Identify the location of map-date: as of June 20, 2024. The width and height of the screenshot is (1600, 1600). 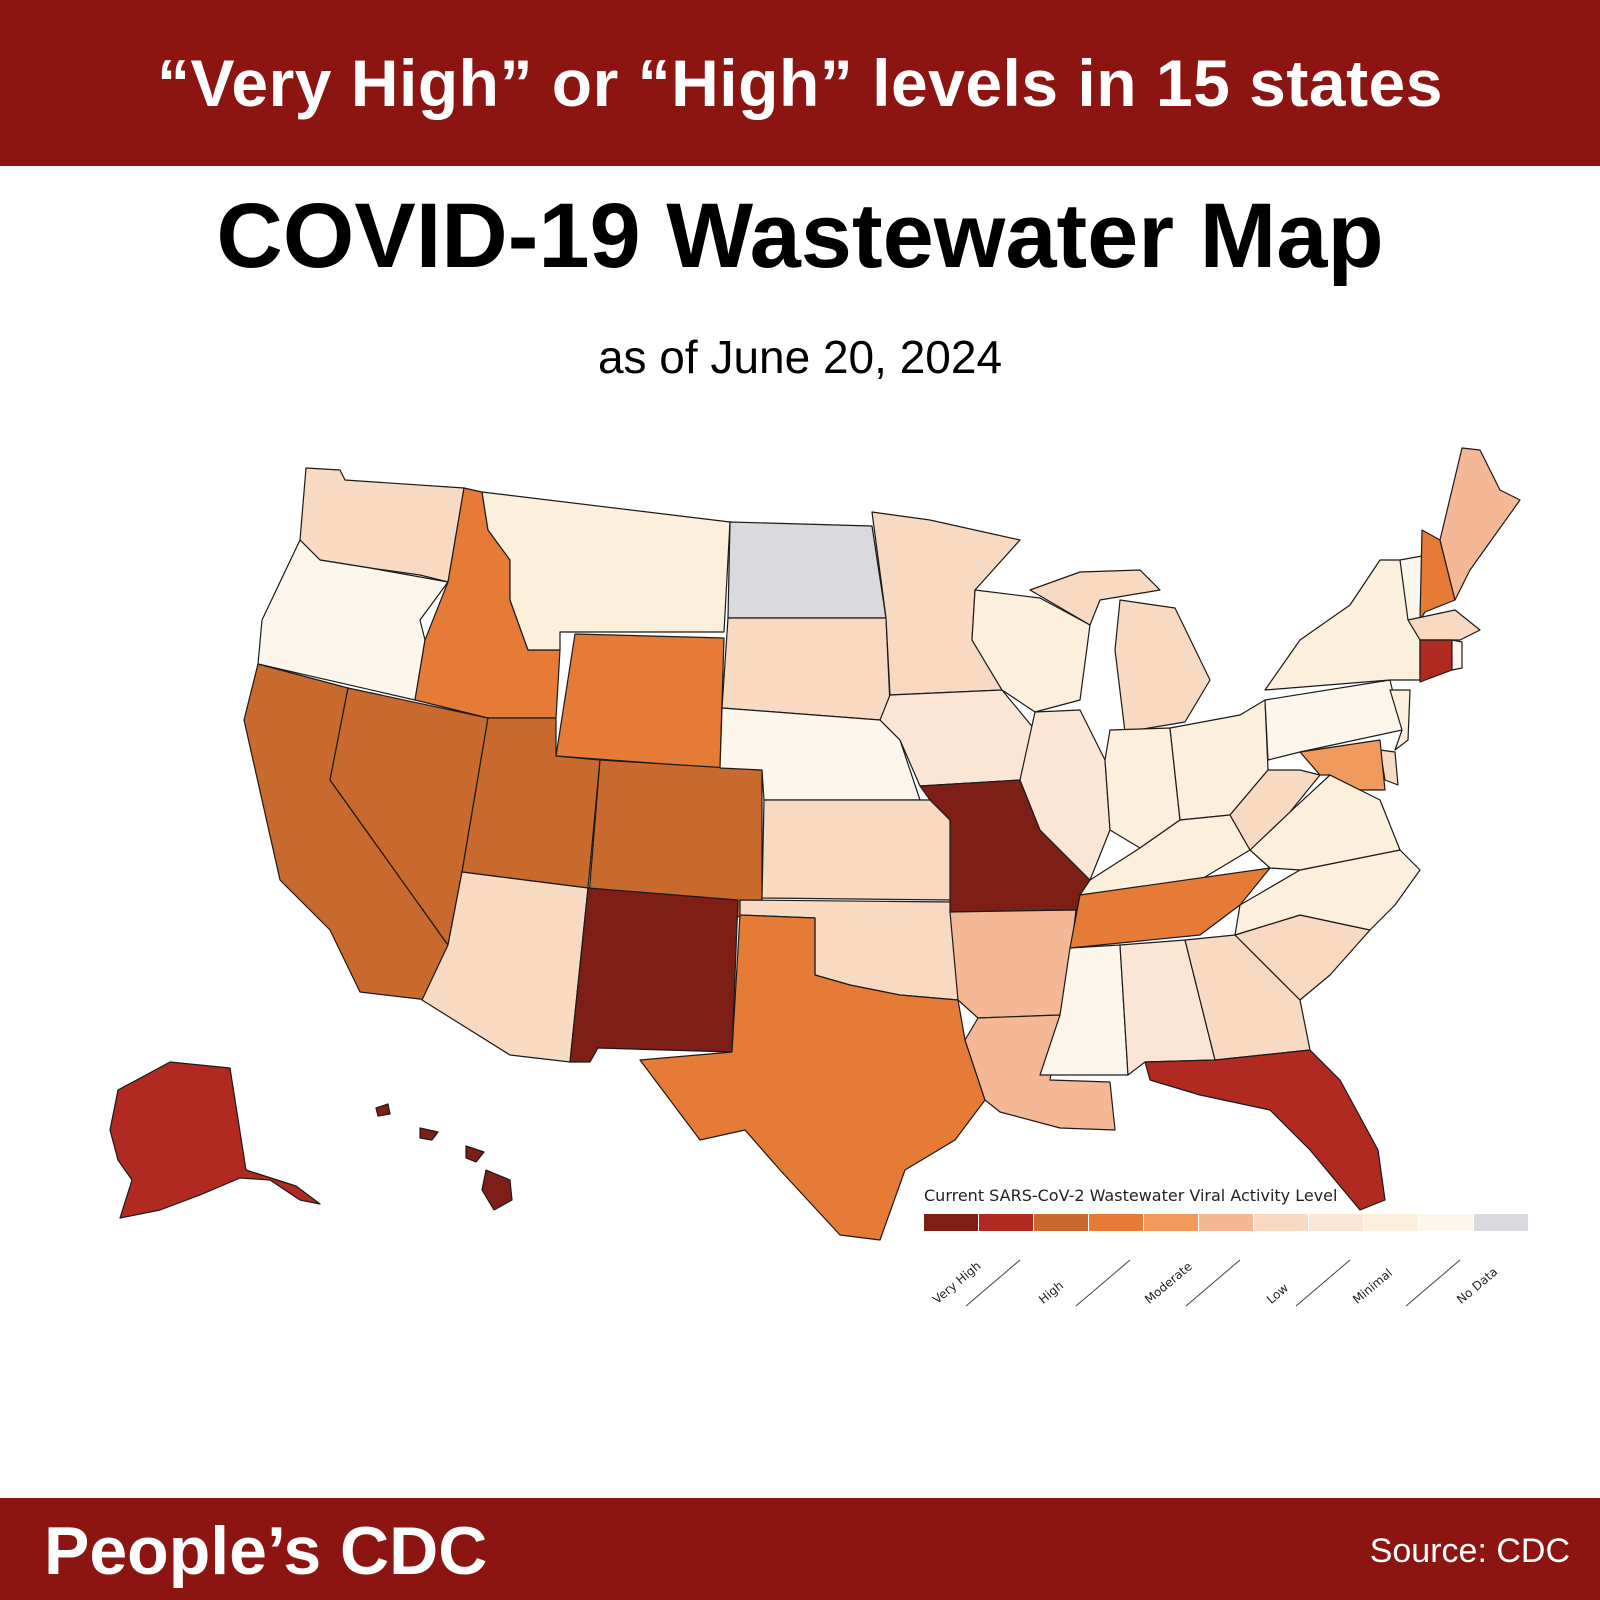
(800, 357).